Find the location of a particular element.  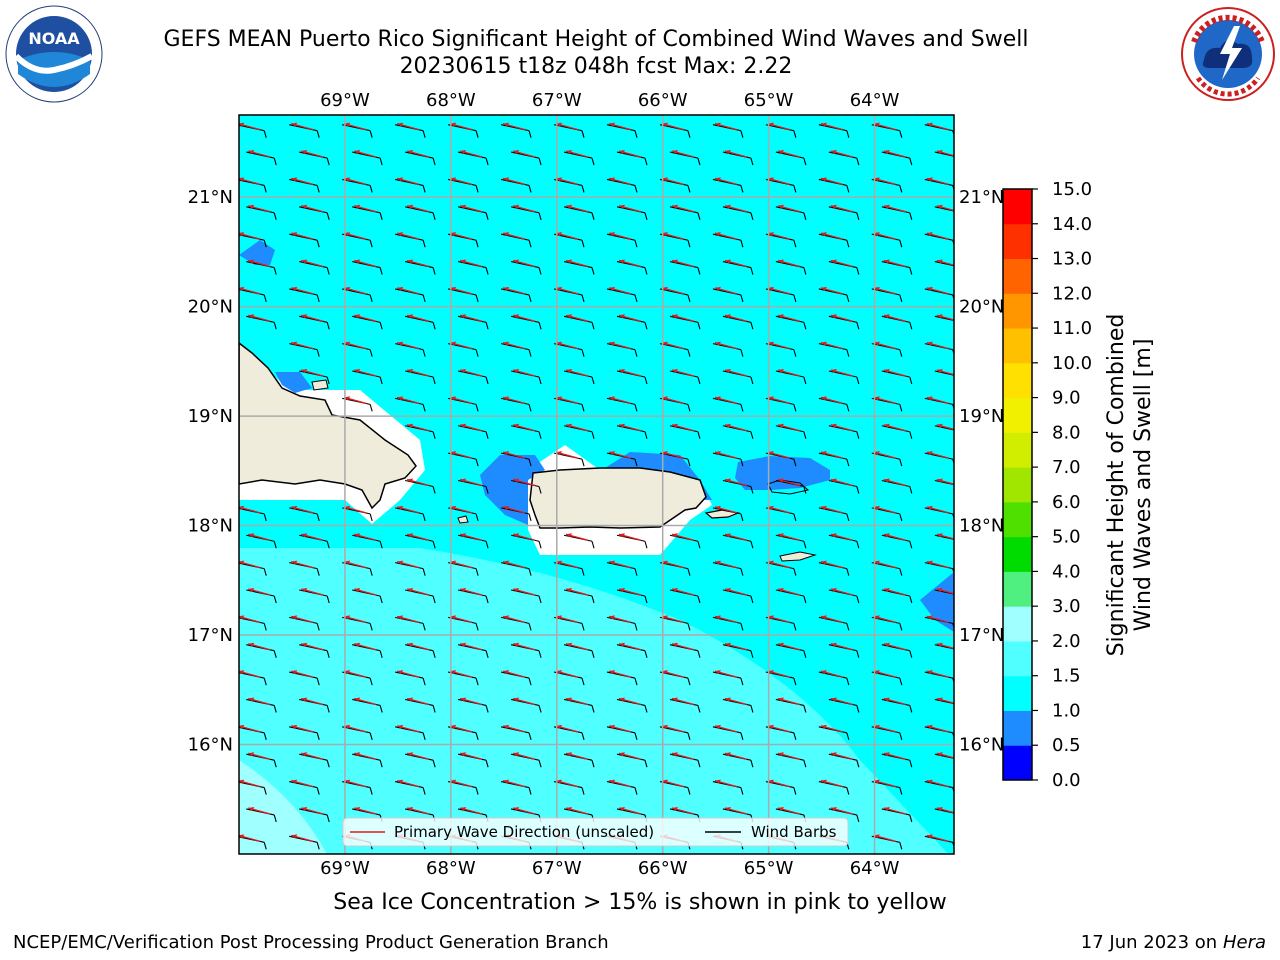

wind-barbs-legend-label: Wind Barbs is located at coordinates (794, 832).